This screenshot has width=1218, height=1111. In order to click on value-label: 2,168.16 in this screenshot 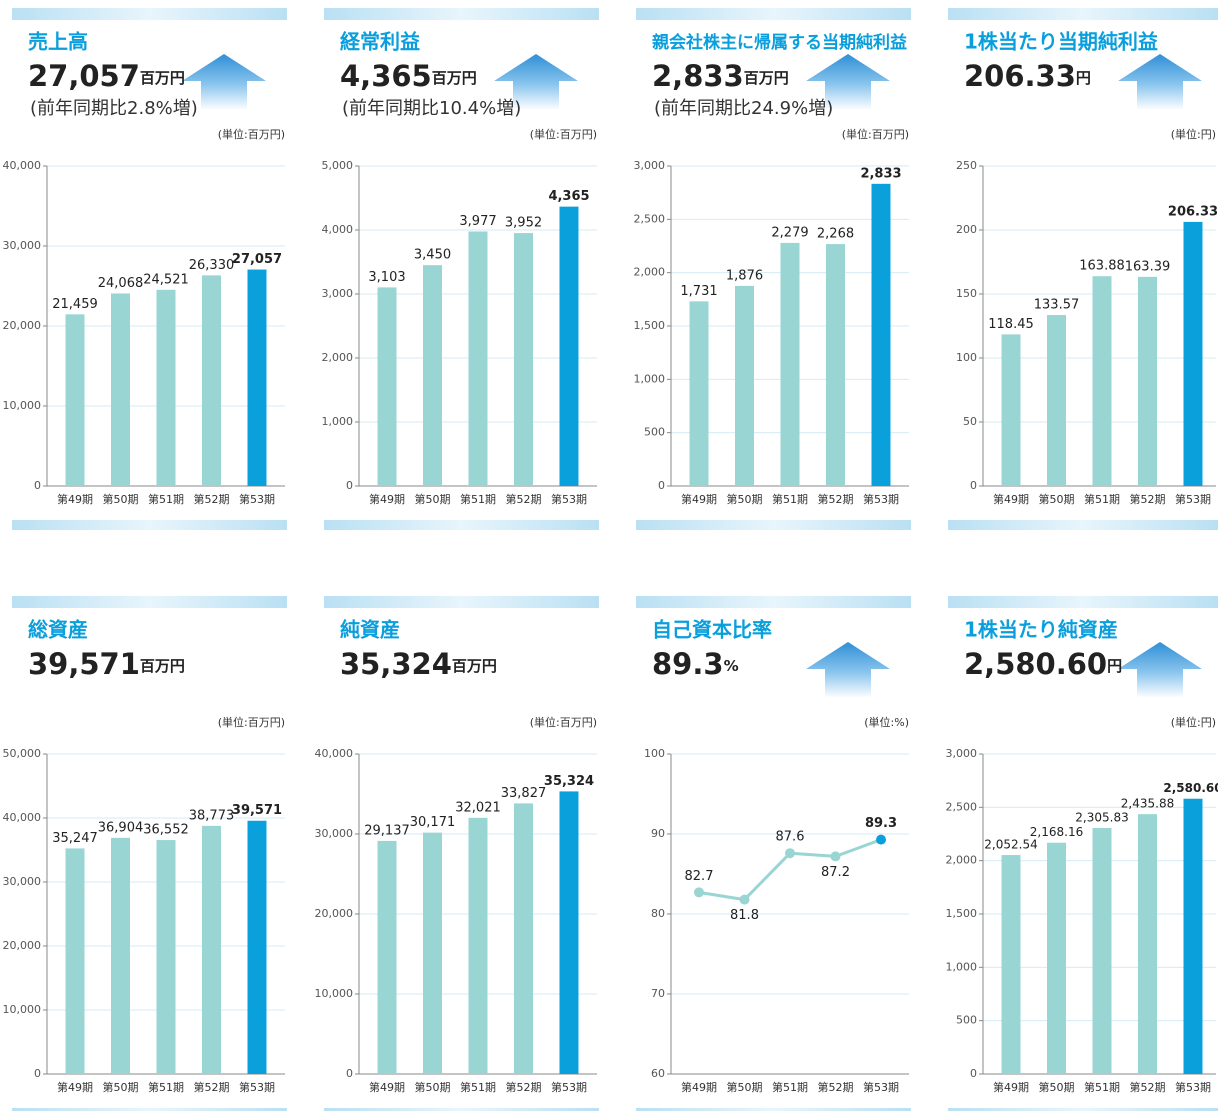, I will do `click(1056, 832)`.